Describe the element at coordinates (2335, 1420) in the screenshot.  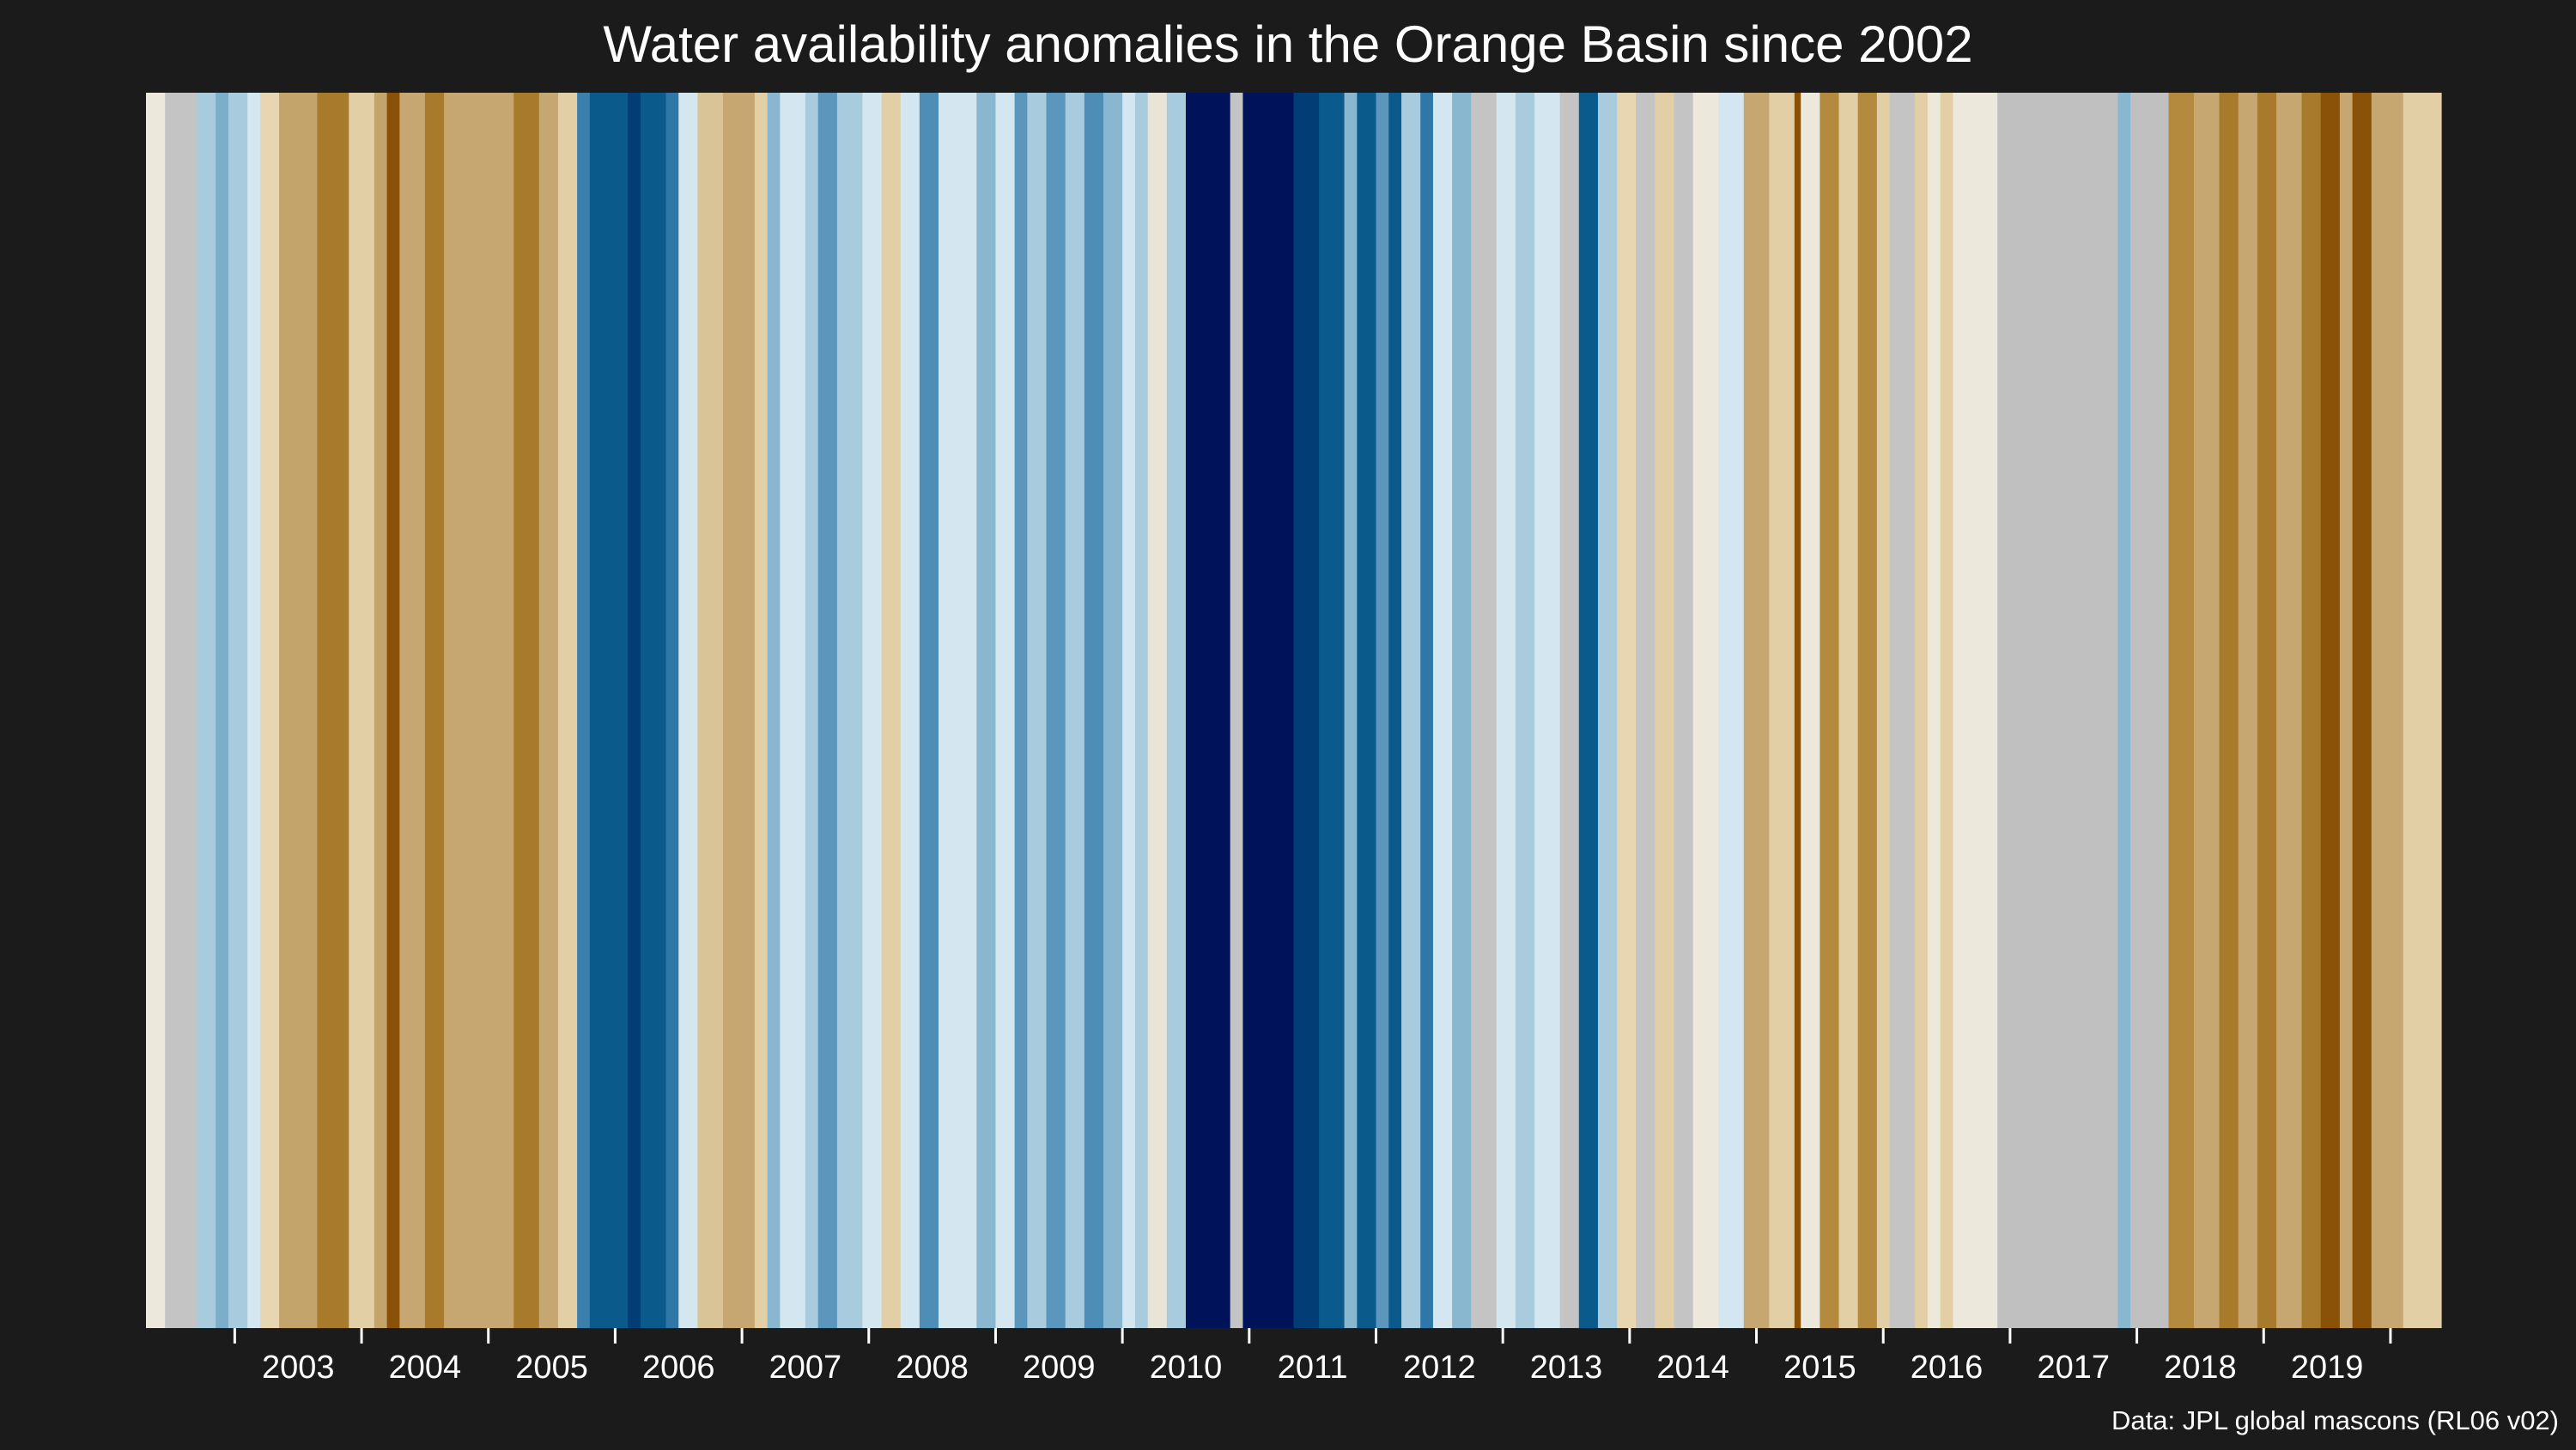
I see `data-credit: Data: JPL global mascons (RL06 v02)` at that location.